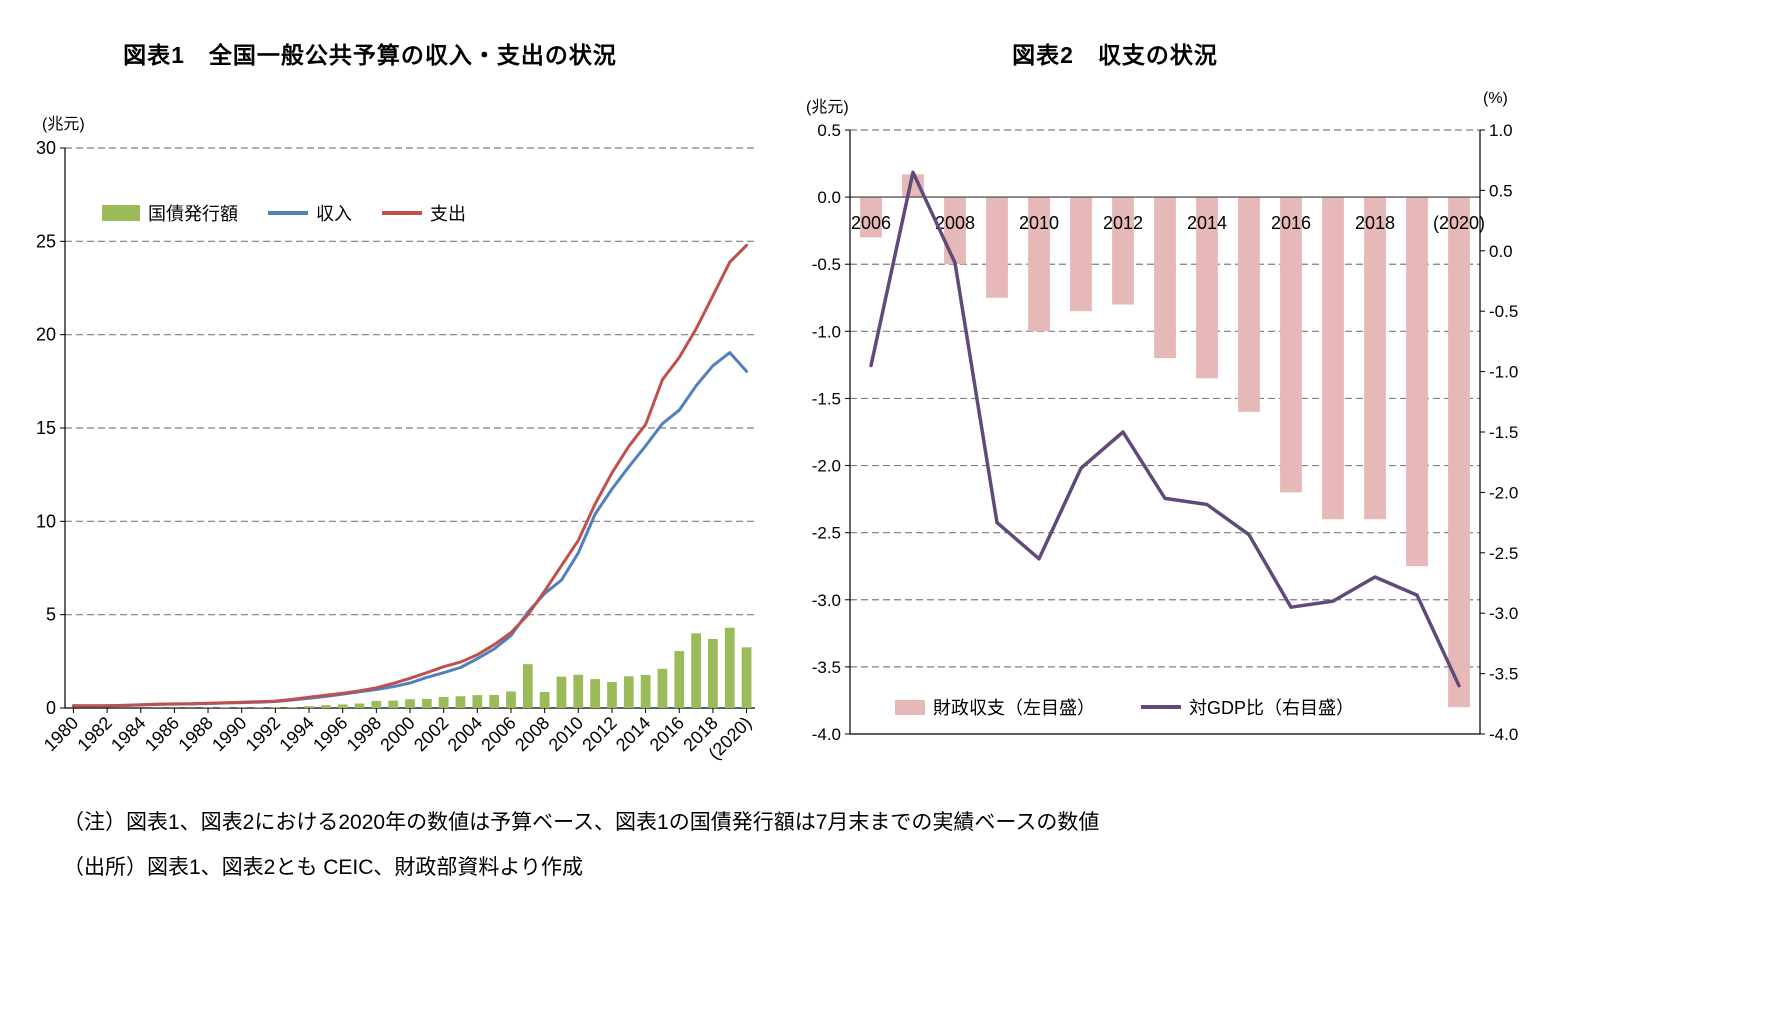 The height and width of the screenshot is (1029, 1769). What do you see at coordinates (51, 615) in the screenshot?
I see `fig1-ytick-label: 5` at bounding box center [51, 615].